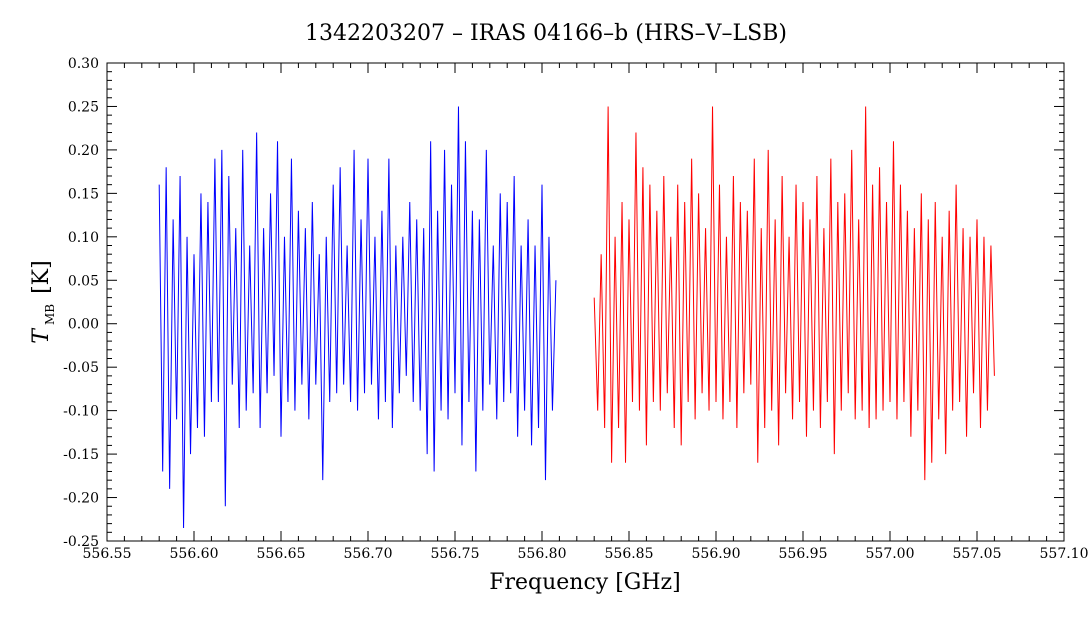 The image size is (1090, 618). I want to click on y-tick-label: -0.20, so click(81, 499).